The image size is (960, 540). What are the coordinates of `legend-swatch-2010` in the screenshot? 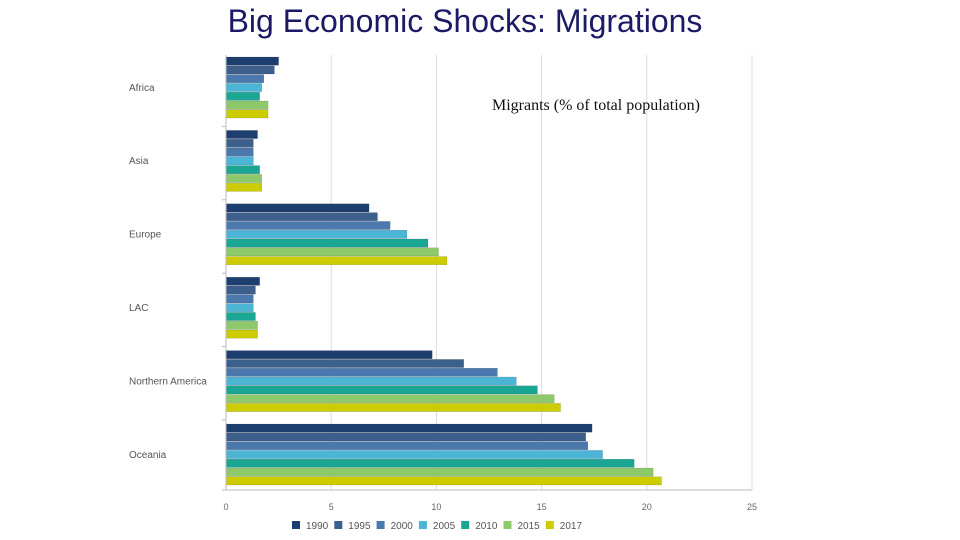 It's located at (465, 525).